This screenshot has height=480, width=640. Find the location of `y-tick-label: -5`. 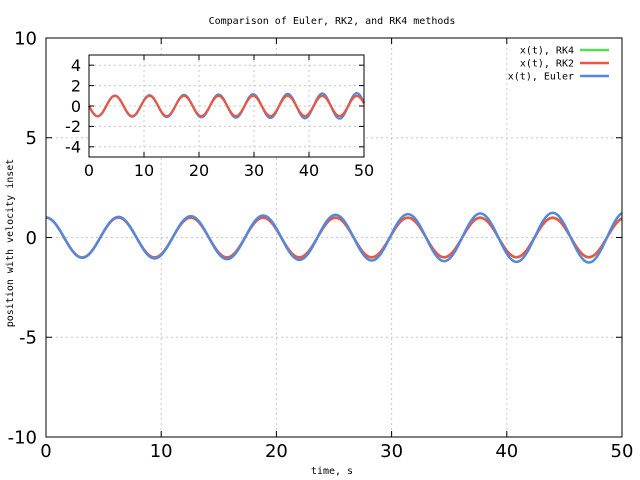

y-tick-label: -5 is located at coordinates (28, 338).